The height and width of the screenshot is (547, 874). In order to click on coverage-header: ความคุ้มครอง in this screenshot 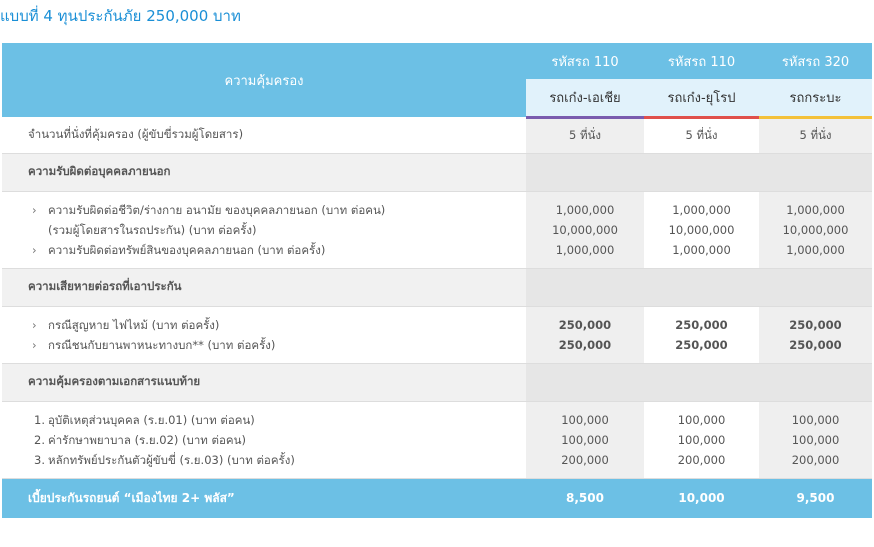, I will do `click(264, 80)`.